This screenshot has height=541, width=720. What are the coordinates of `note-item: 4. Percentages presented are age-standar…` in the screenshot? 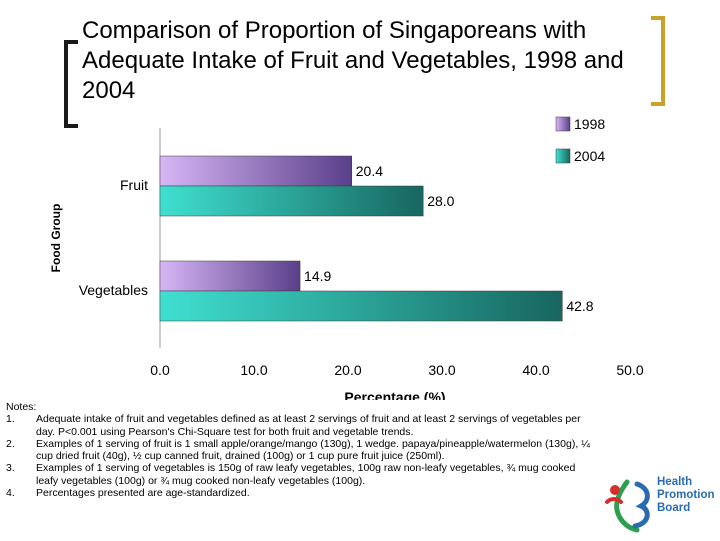 It's located at (301, 493).